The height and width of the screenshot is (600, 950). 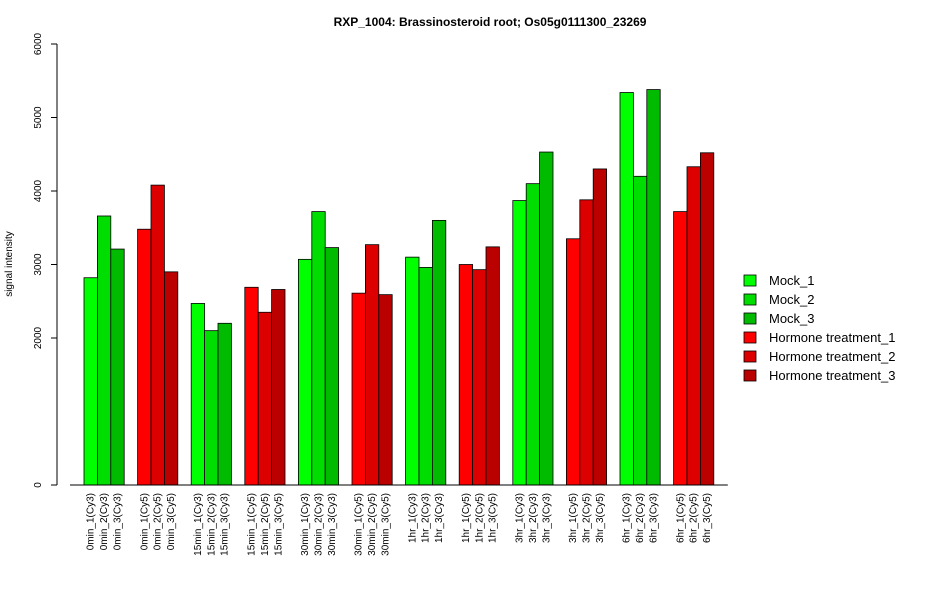 What do you see at coordinates (587, 518) in the screenshot?
I see `category-label: 3hr_2(Cy5)` at bounding box center [587, 518].